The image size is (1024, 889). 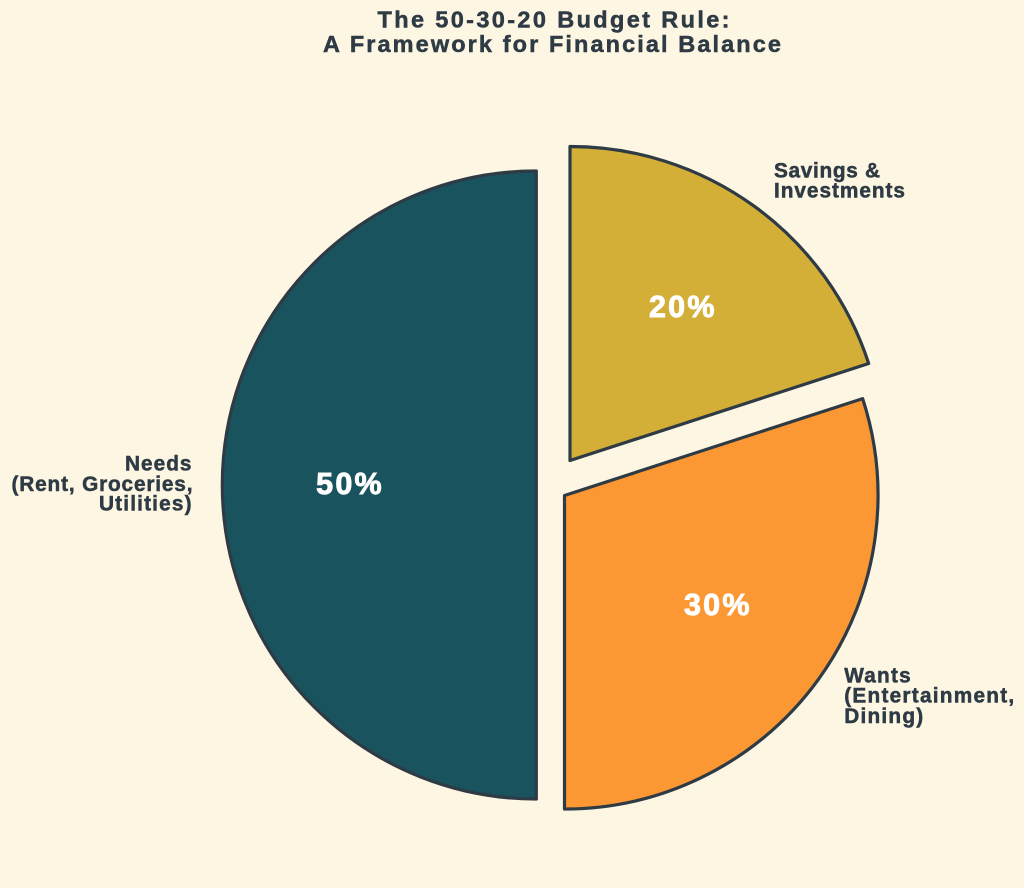 What do you see at coordinates (349, 484) in the screenshot?
I see `svg-text: 50%` at bounding box center [349, 484].